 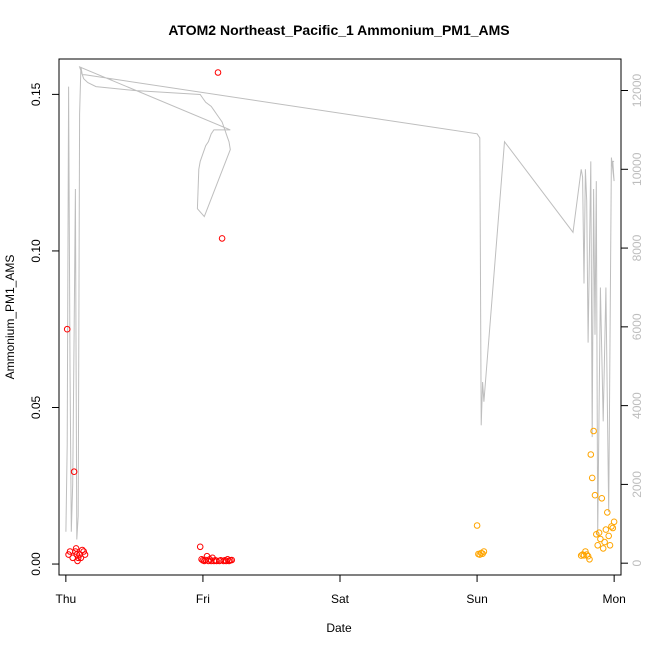 What do you see at coordinates (637, 484) in the screenshot?
I see `y2-tick-label: 2000` at bounding box center [637, 484].